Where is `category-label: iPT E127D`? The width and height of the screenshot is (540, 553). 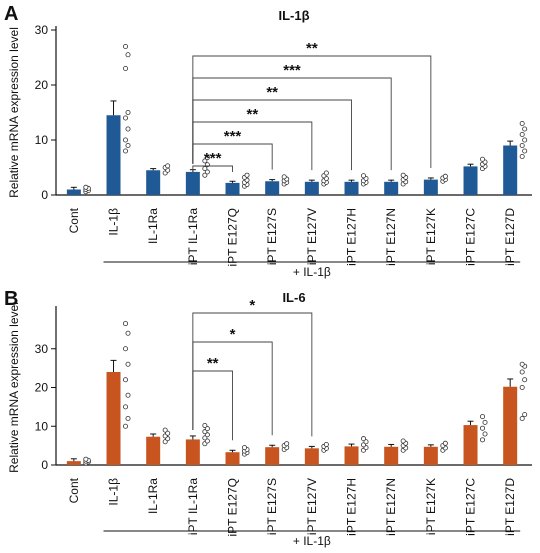
category-label: iPT E127D is located at coordinates (510, 507).